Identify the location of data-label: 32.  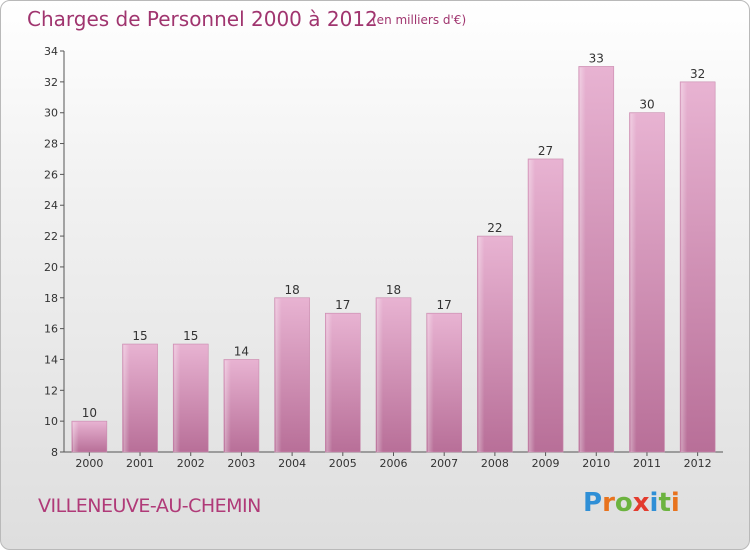
(697, 74).